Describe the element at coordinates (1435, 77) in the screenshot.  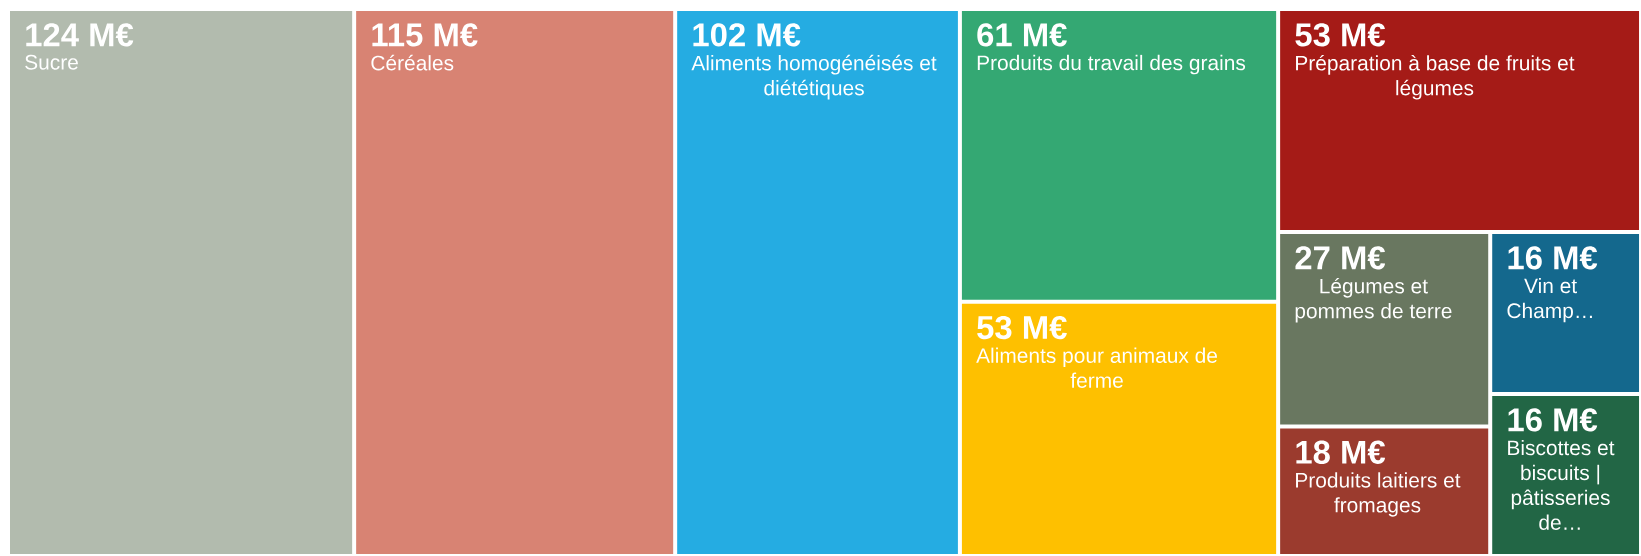
I see `category-label: Préparation à base de fruits et légumes` at that location.